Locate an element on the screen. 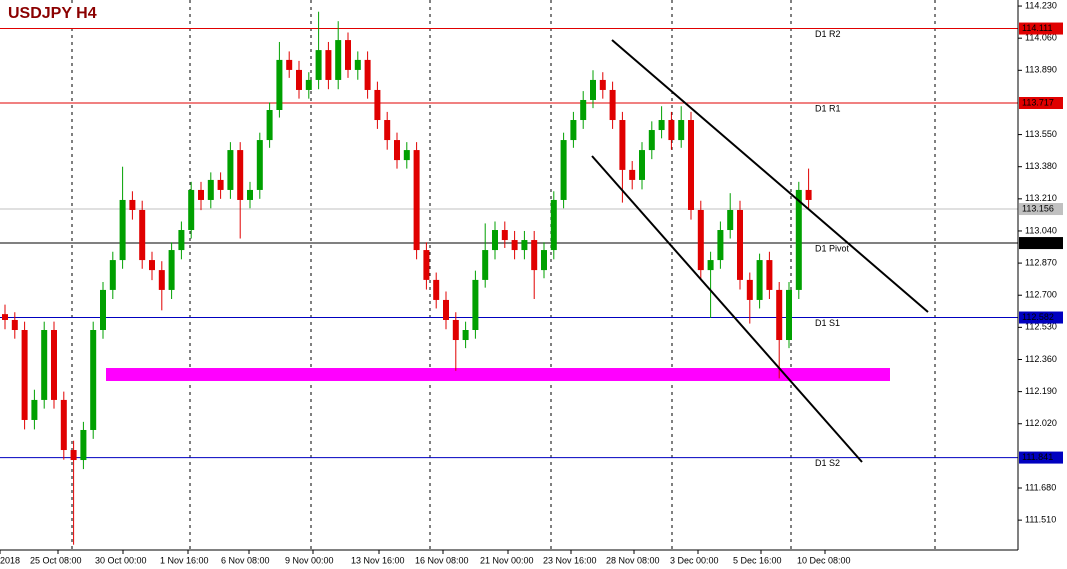 The width and height of the screenshot is (1067, 569). x-tick-label: 10 Dec 08:00 is located at coordinates (824, 560).